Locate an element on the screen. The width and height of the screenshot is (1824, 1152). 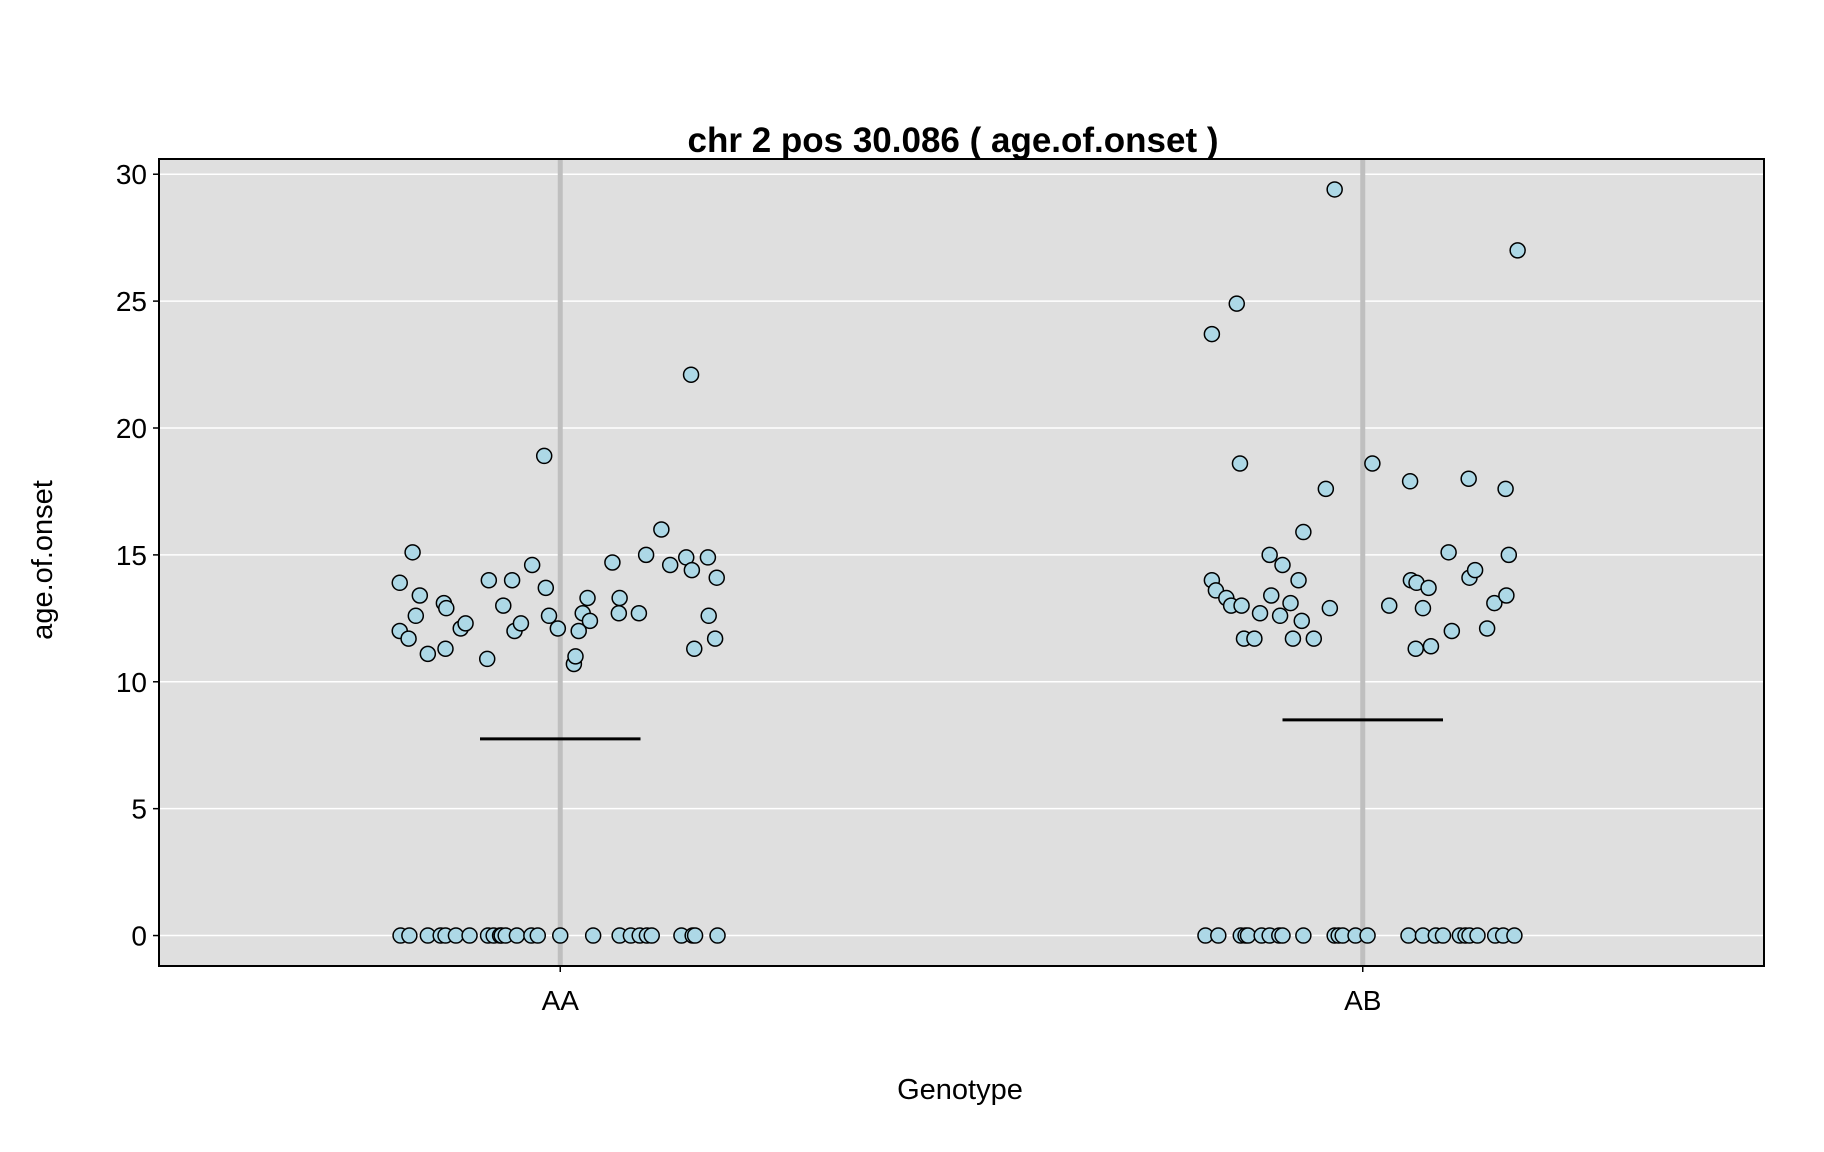
y-axis-title: age.of.onset is located at coordinates (43, 560).